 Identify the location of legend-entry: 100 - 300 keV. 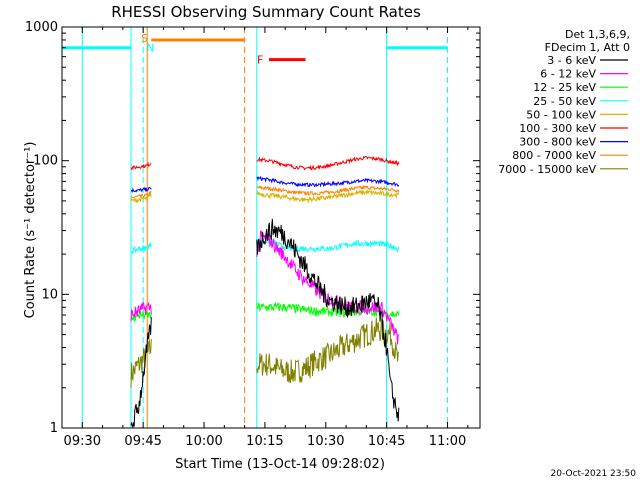
(557, 128).